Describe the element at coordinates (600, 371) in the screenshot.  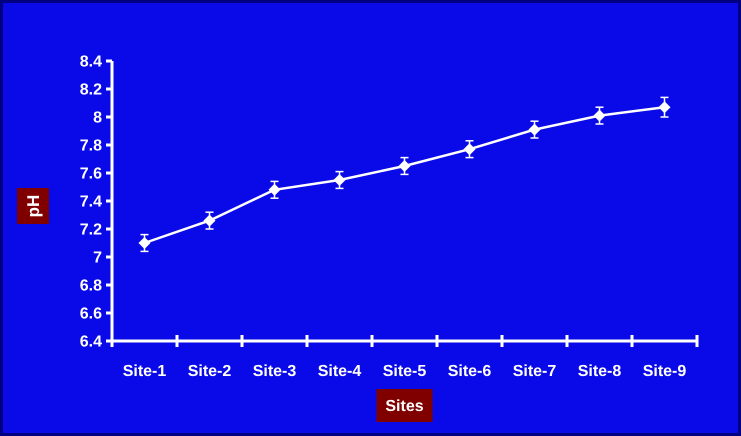
I see `x-tick-label: Site-8` at that location.